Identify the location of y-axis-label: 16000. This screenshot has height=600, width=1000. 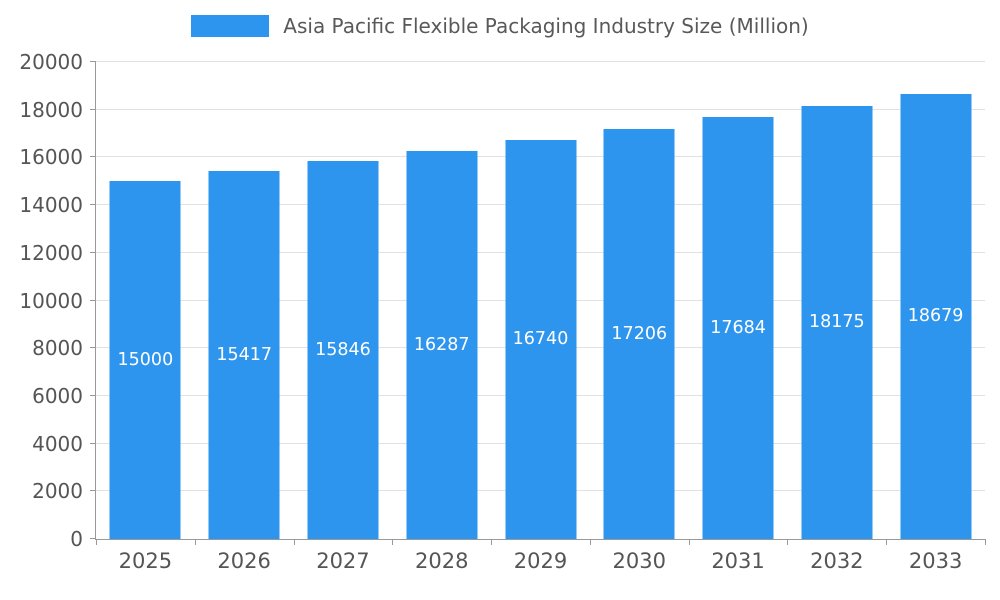
(51, 157).